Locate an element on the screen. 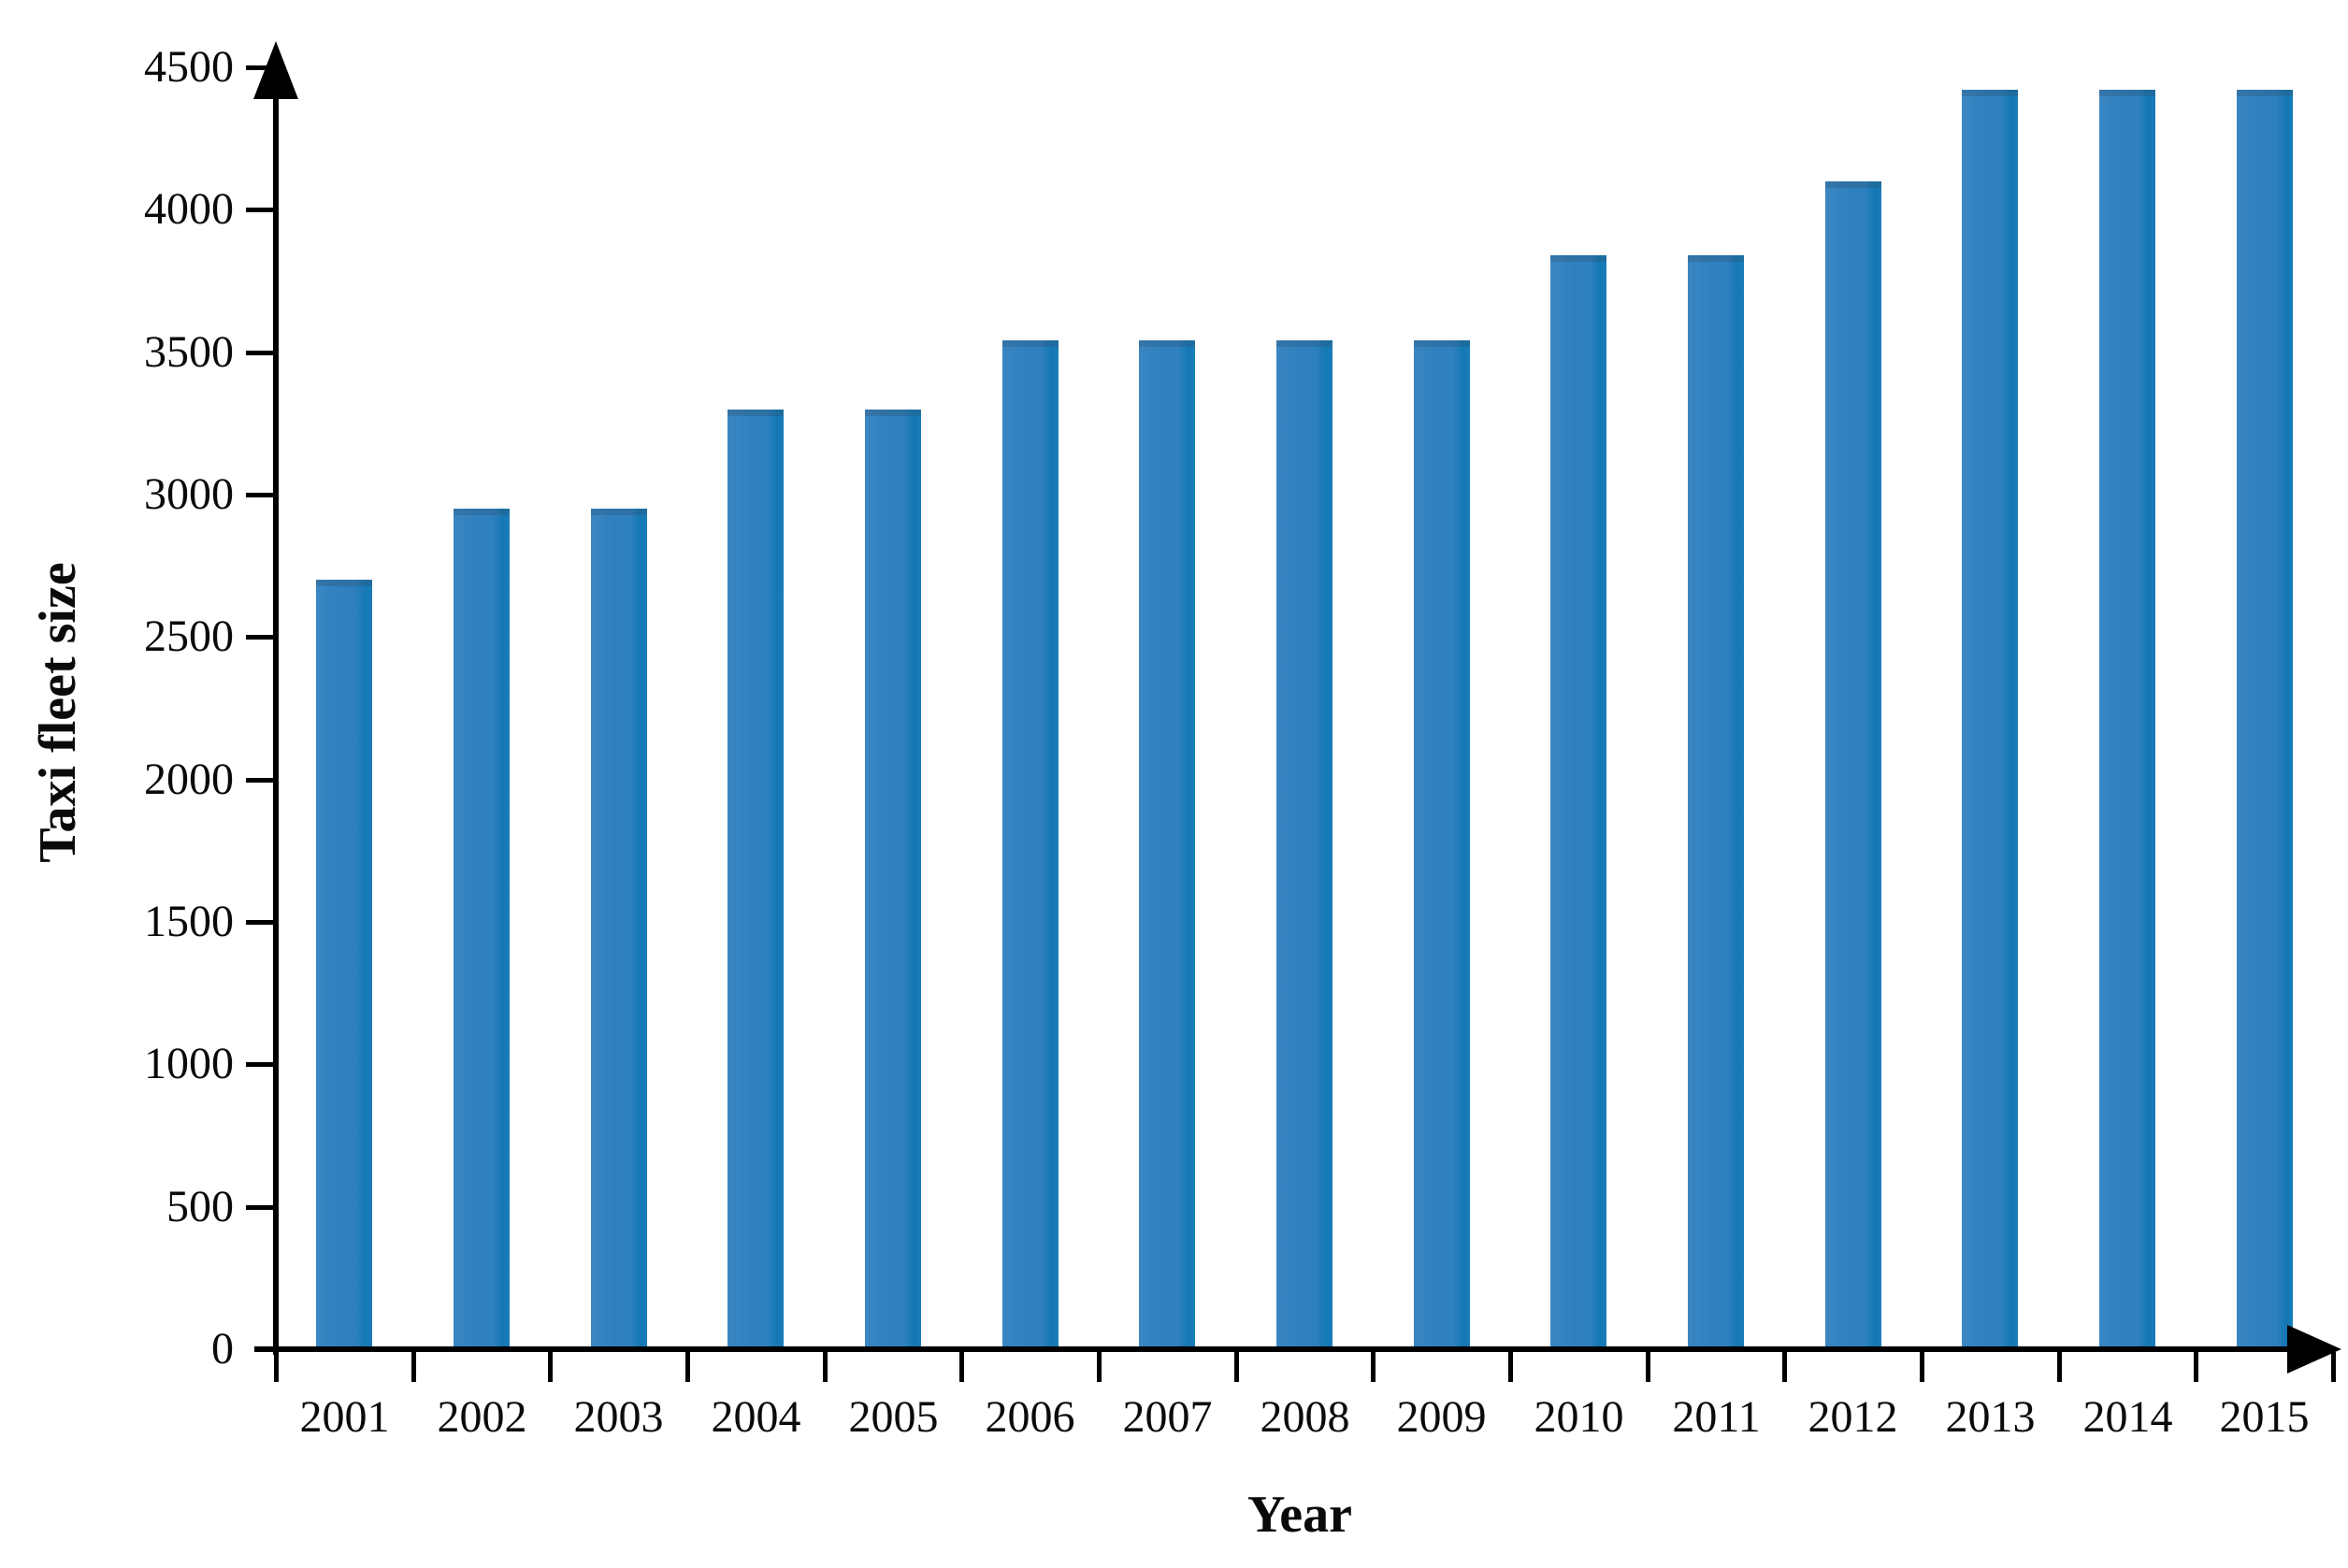  y-tick-label: 3500 is located at coordinates (189, 352).